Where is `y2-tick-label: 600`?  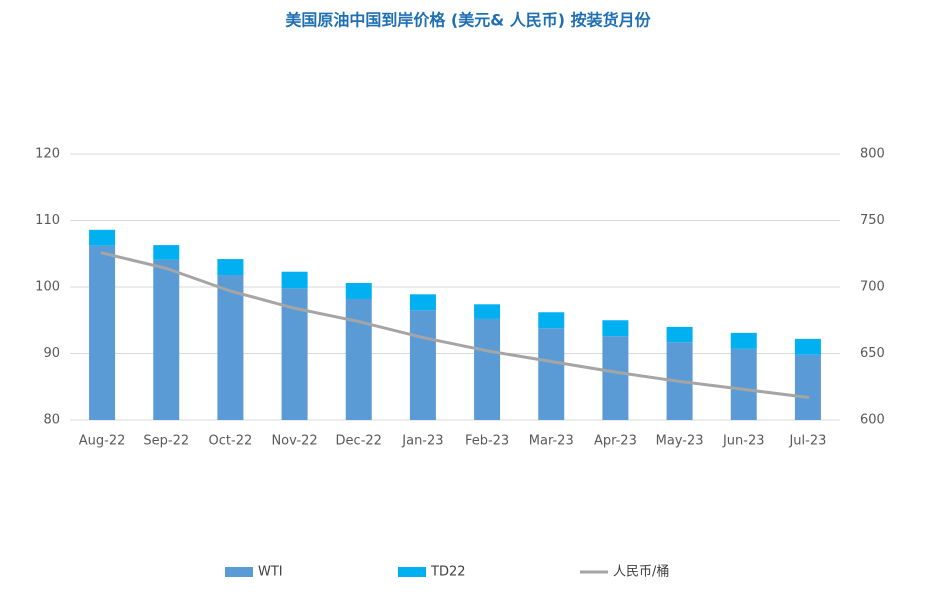 y2-tick-label: 600 is located at coordinates (872, 420).